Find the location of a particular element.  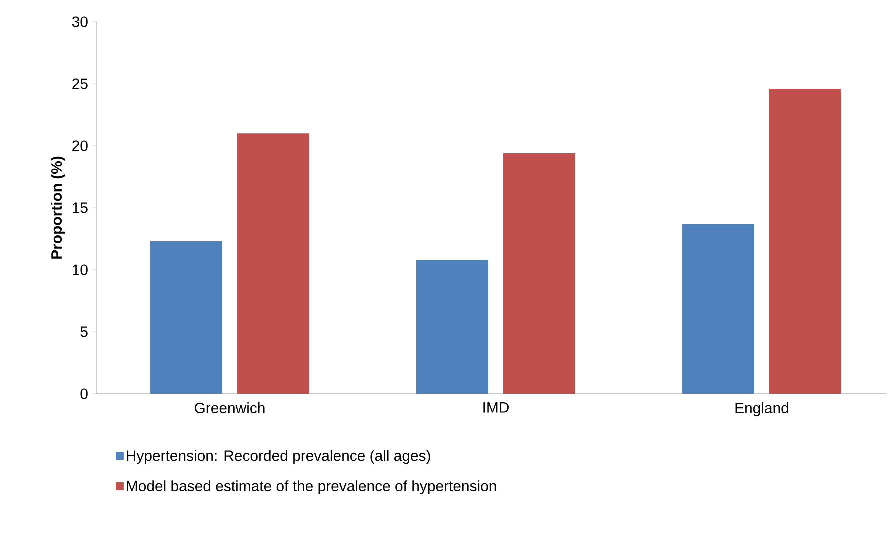

y-tick-label: 25 is located at coordinates (80, 84).